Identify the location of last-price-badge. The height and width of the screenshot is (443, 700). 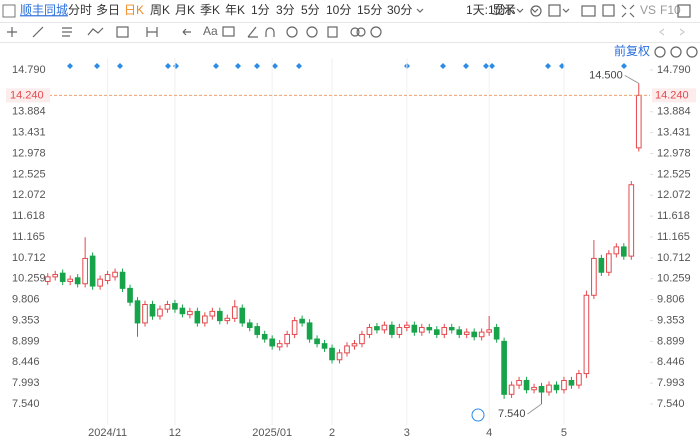
(674, 95).